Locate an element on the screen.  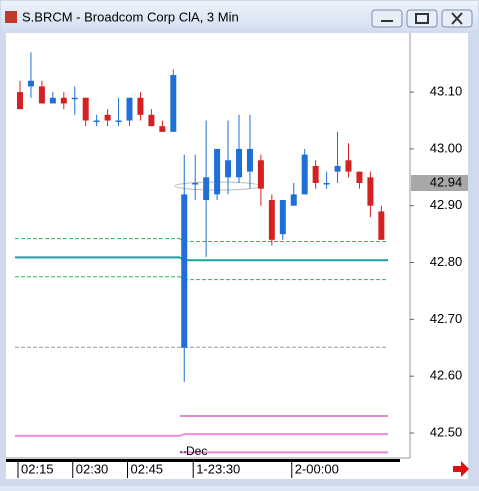
window-title: S.BRCM - Broadcom Corp ClA, 3 Min is located at coordinates (130, 16).